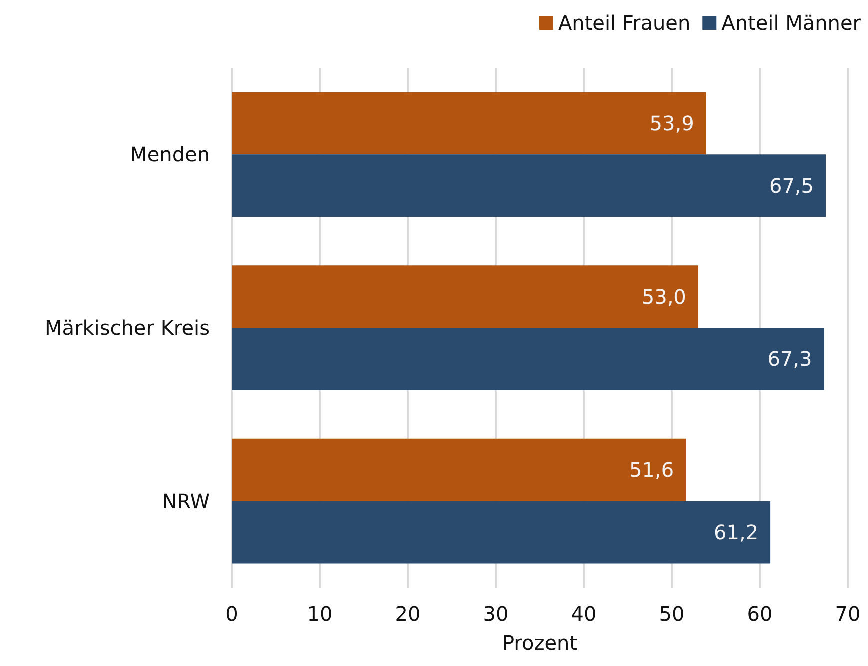  I want to click on y-tick-label: Menden, so click(170, 154).